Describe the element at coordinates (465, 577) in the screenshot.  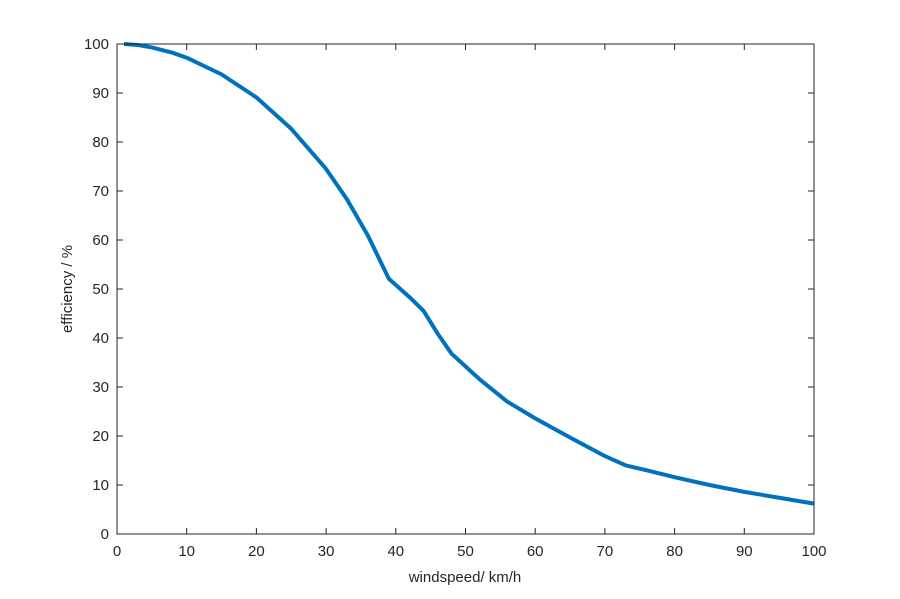
I see `x-axis-label: windspeed/ km/h` at that location.